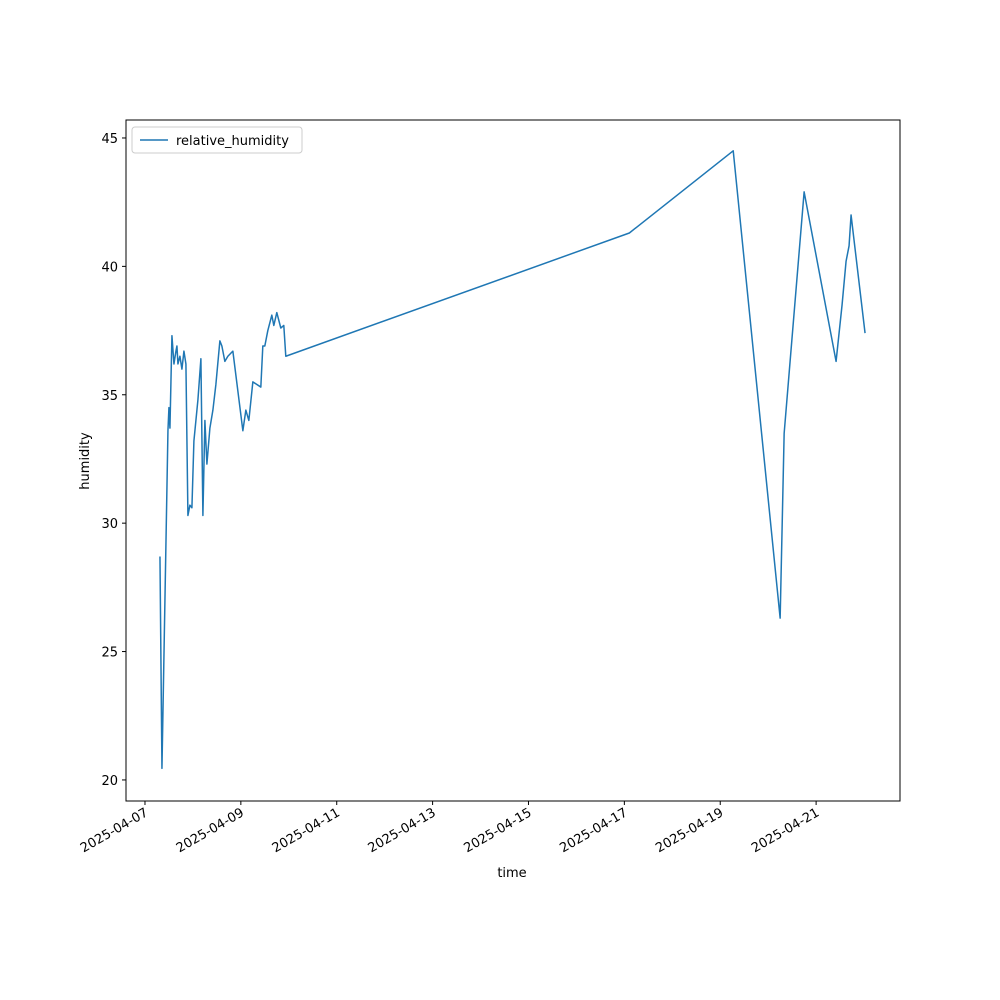 The width and height of the screenshot is (1000, 1000). What do you see at coordinates (109, 396) in the screenshot?
I see `y-tick-label: 35` at bounding box center [109, 396].